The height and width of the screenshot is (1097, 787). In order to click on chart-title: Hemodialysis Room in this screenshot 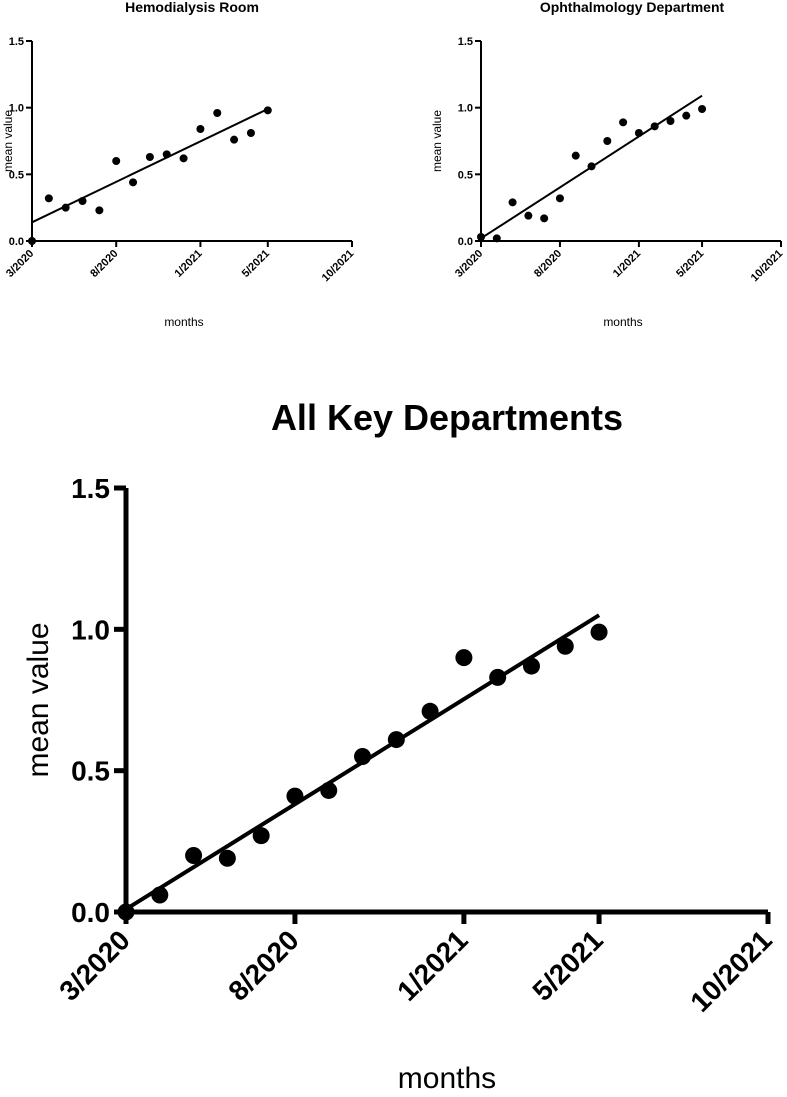, I will do `click(192, 7)`.